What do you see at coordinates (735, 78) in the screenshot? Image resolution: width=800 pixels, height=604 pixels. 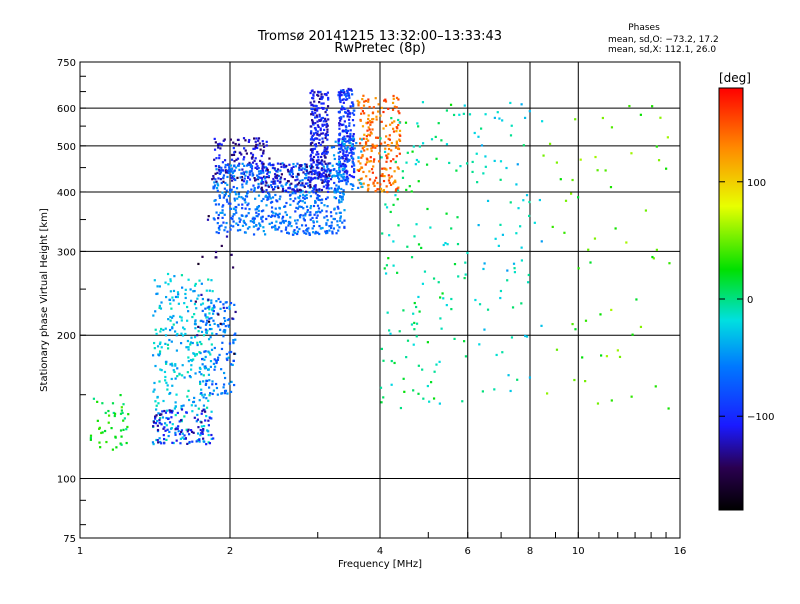 I see `colorbar-unit-label: [deg]` at bounding box center [735, 78].